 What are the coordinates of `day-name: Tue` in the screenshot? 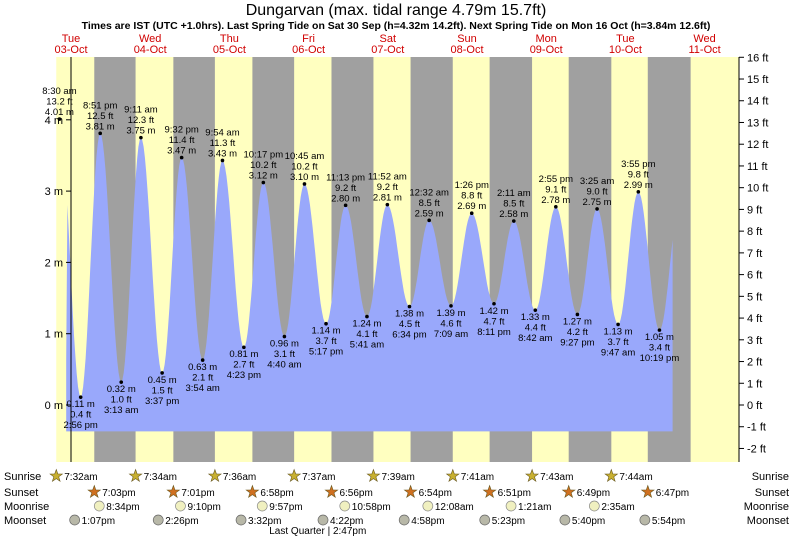 It's located at (625, 39).